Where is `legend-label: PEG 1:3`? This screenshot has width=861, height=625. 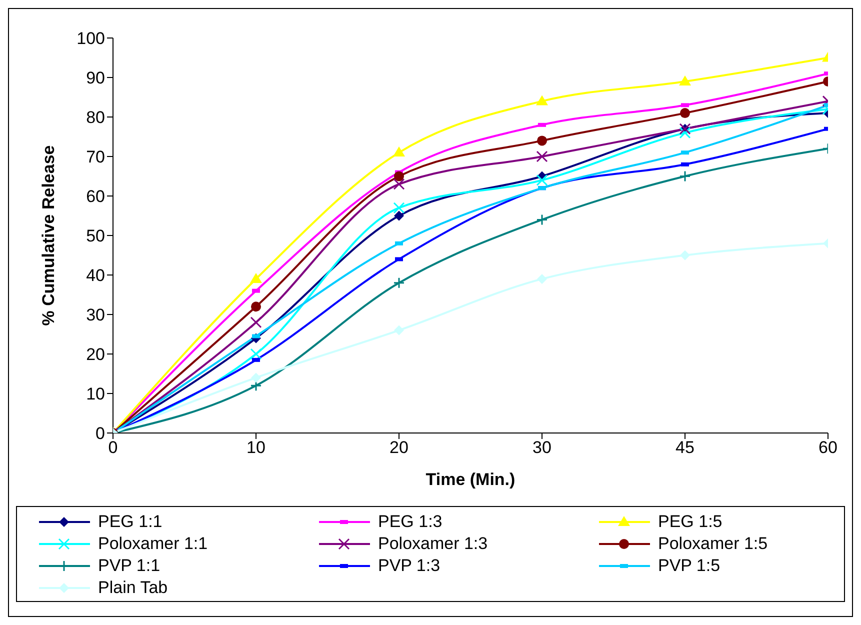
legend-label: PEG 1:3 is located at coordinates (410, 522).